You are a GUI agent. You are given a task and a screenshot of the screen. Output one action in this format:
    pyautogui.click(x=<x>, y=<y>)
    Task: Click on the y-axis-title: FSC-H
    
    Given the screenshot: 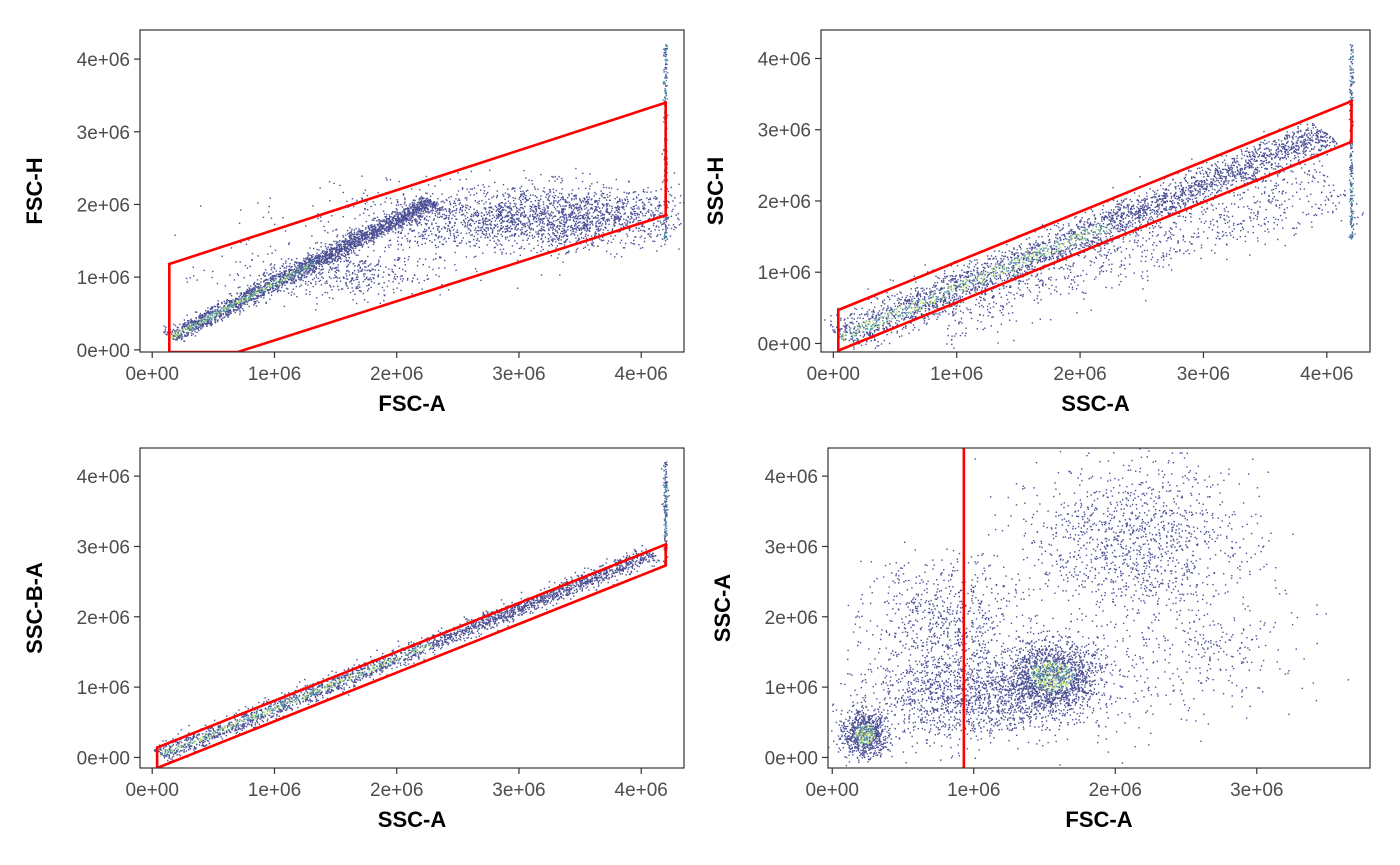 What is the action you would take?
    pyautogui.click(x=34, y=190)
    